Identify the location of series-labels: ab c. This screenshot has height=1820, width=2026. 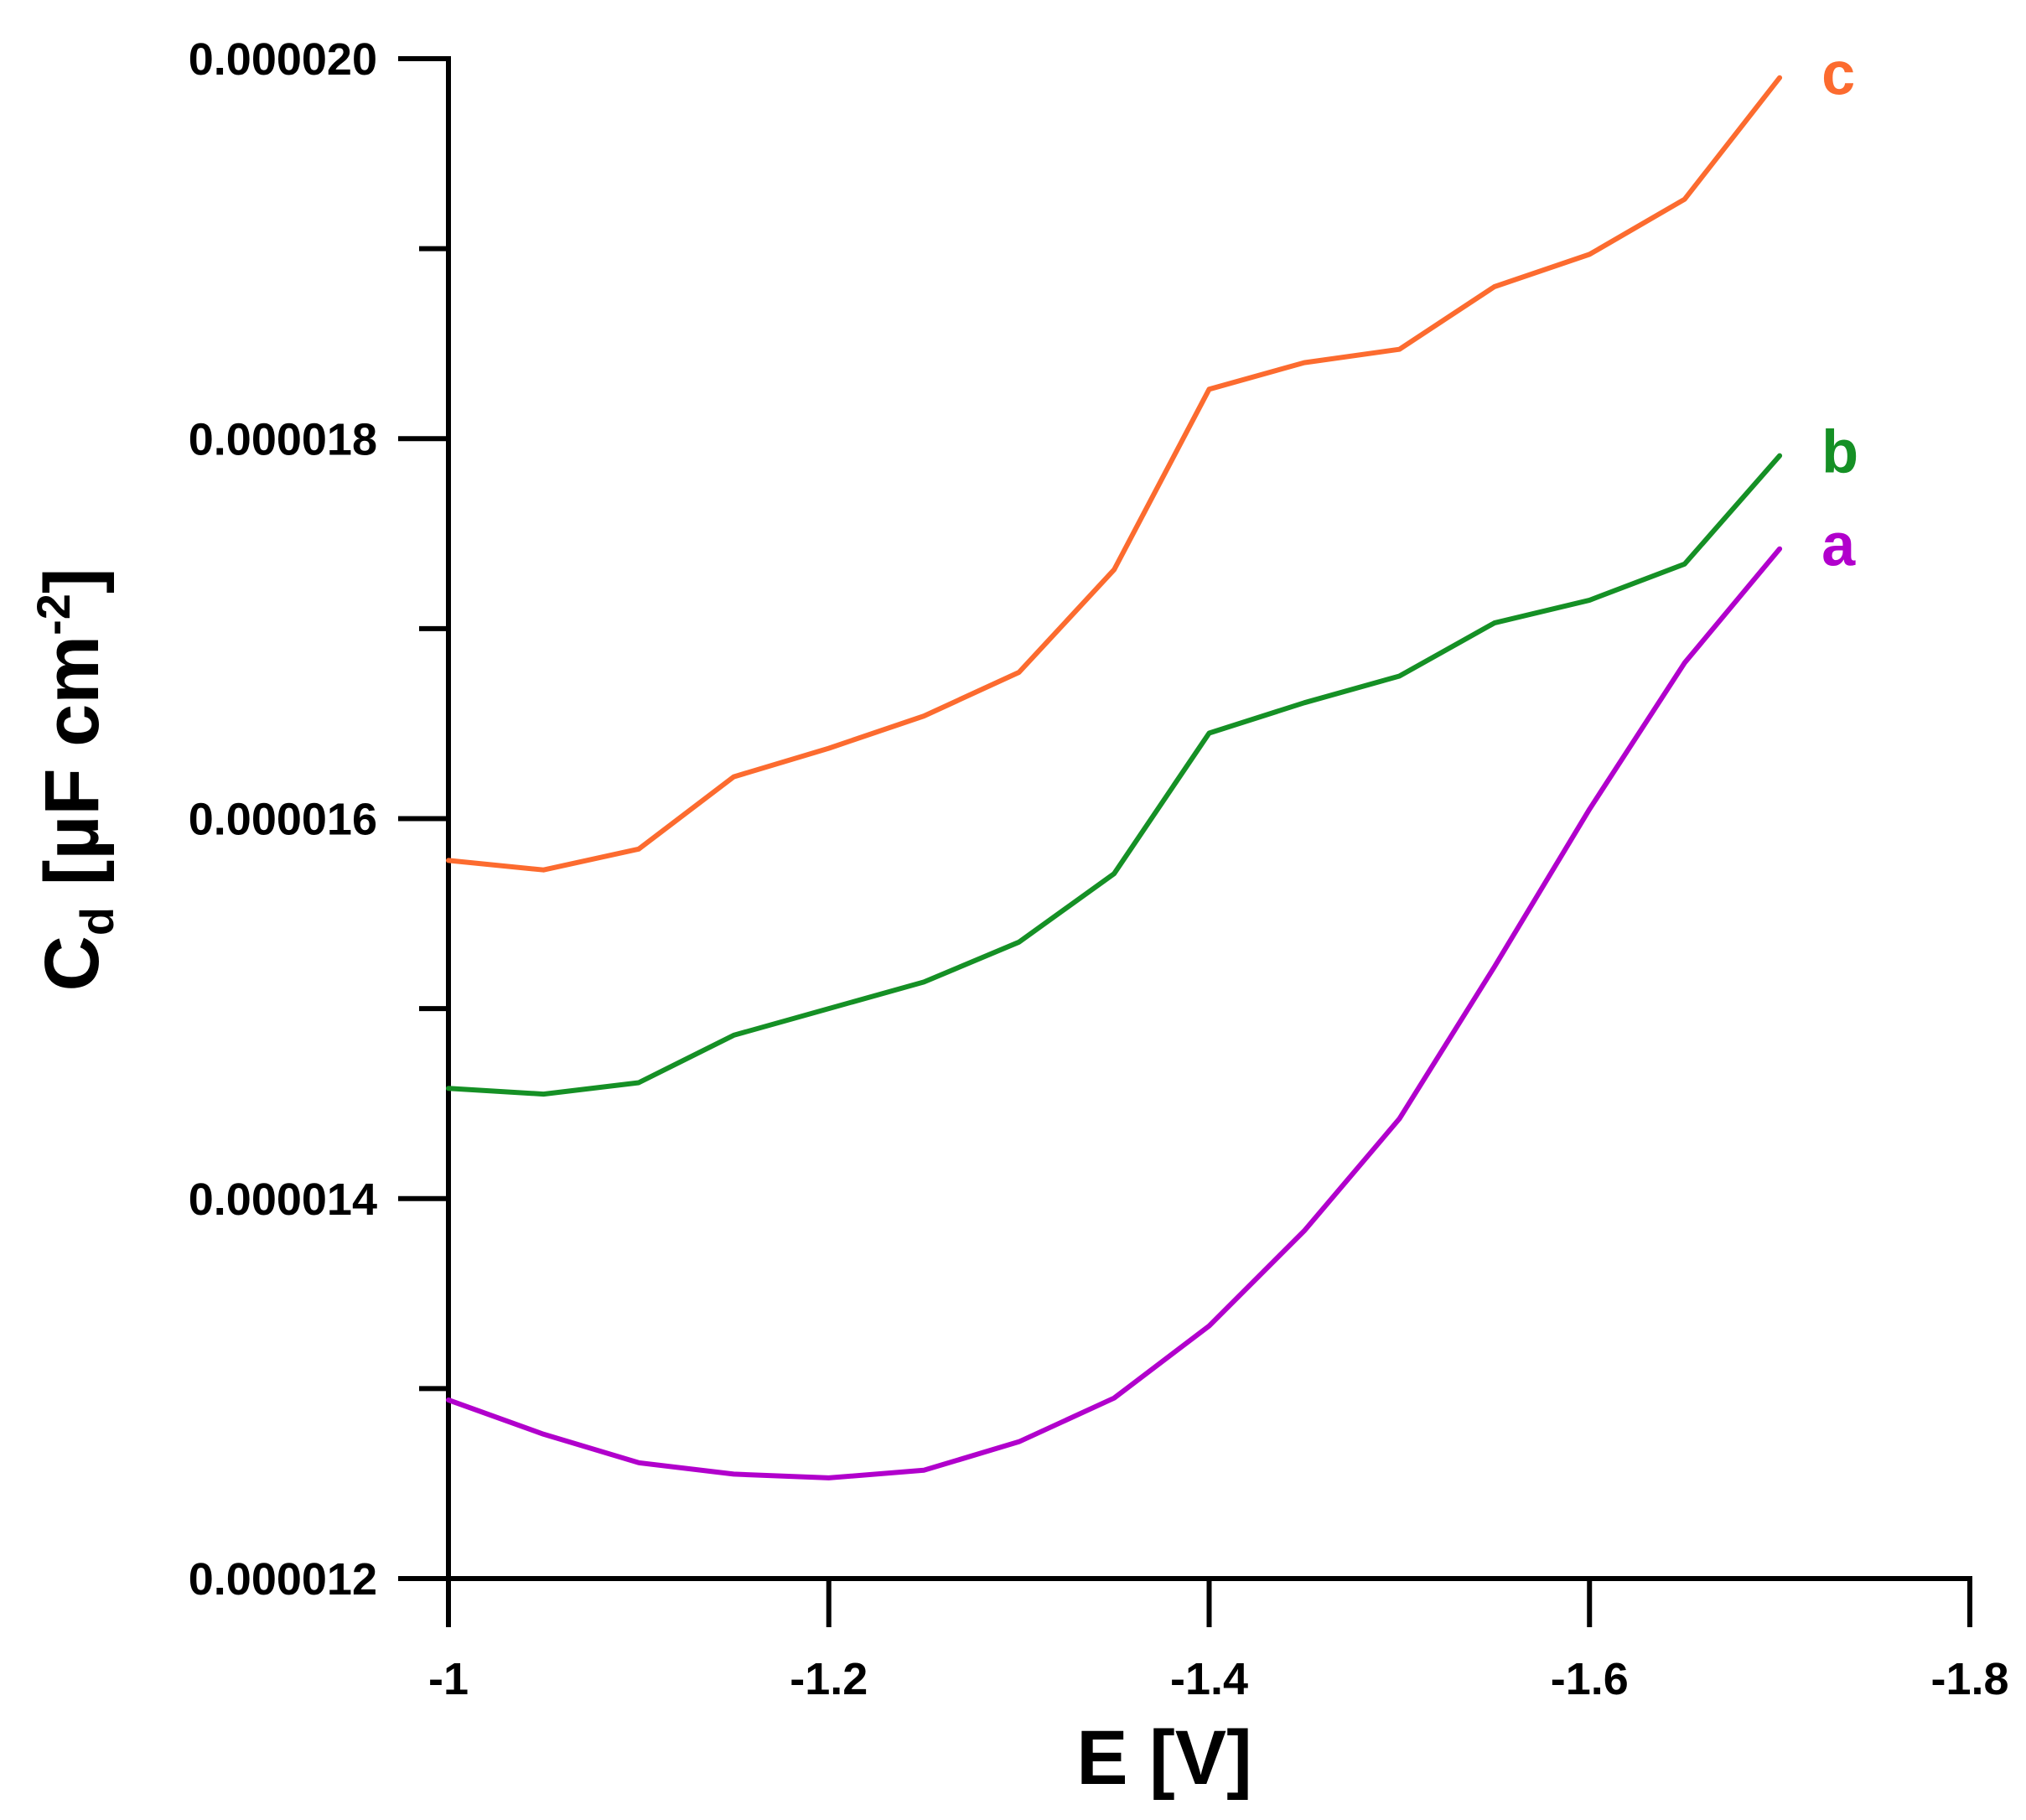
(1839, 310).